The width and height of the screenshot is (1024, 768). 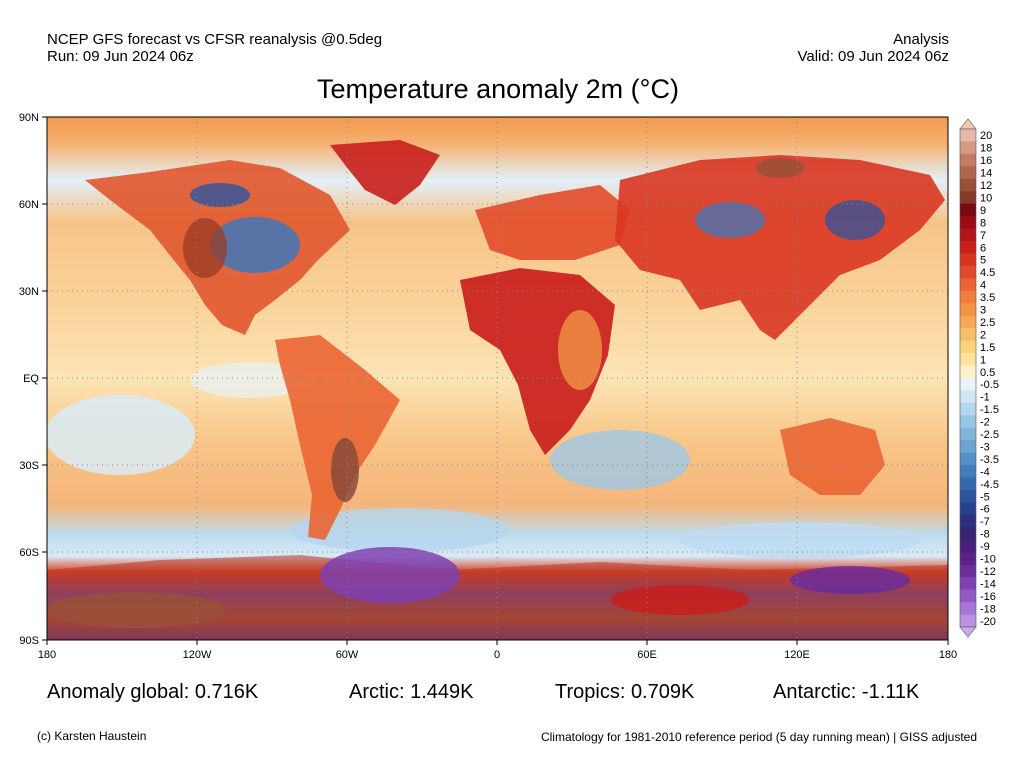 I want to click on legend-label: 12, so click(x=986, y=186).